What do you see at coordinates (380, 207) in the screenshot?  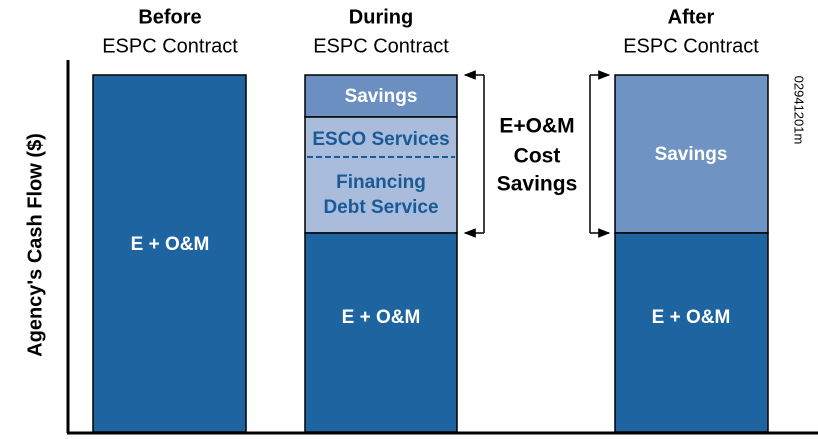 I see `segment-label: Debt Service` at bounding box center [380, 207].